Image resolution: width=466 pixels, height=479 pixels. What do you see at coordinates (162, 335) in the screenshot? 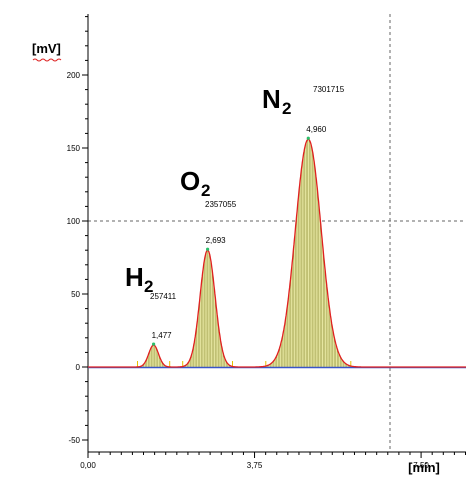
I see `peak-retention-time: 1,477` at bounding box center [162, 335].